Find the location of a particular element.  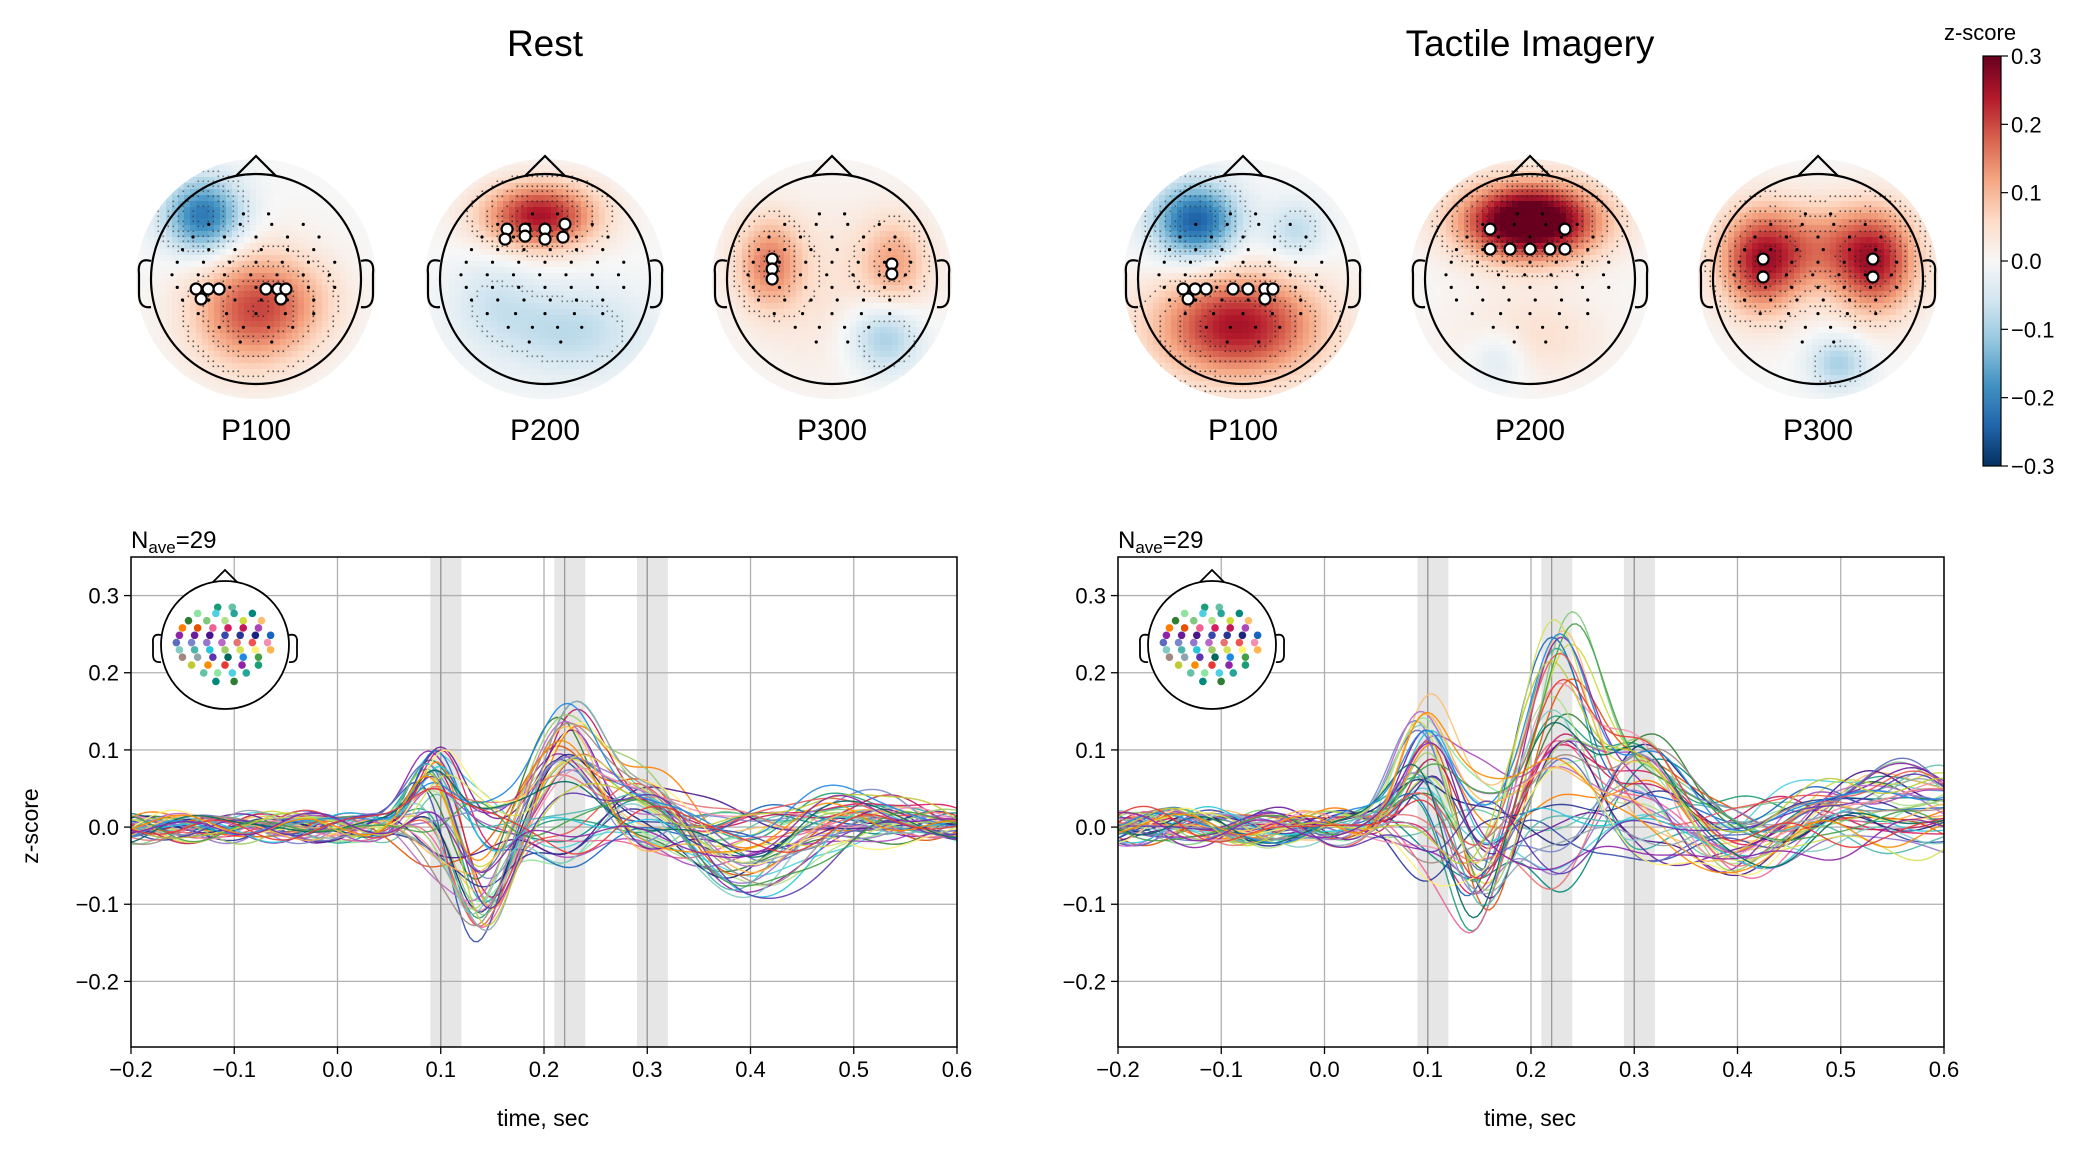

colorbar-tick-label: 0.3 is located at coordinates (2026, 56).